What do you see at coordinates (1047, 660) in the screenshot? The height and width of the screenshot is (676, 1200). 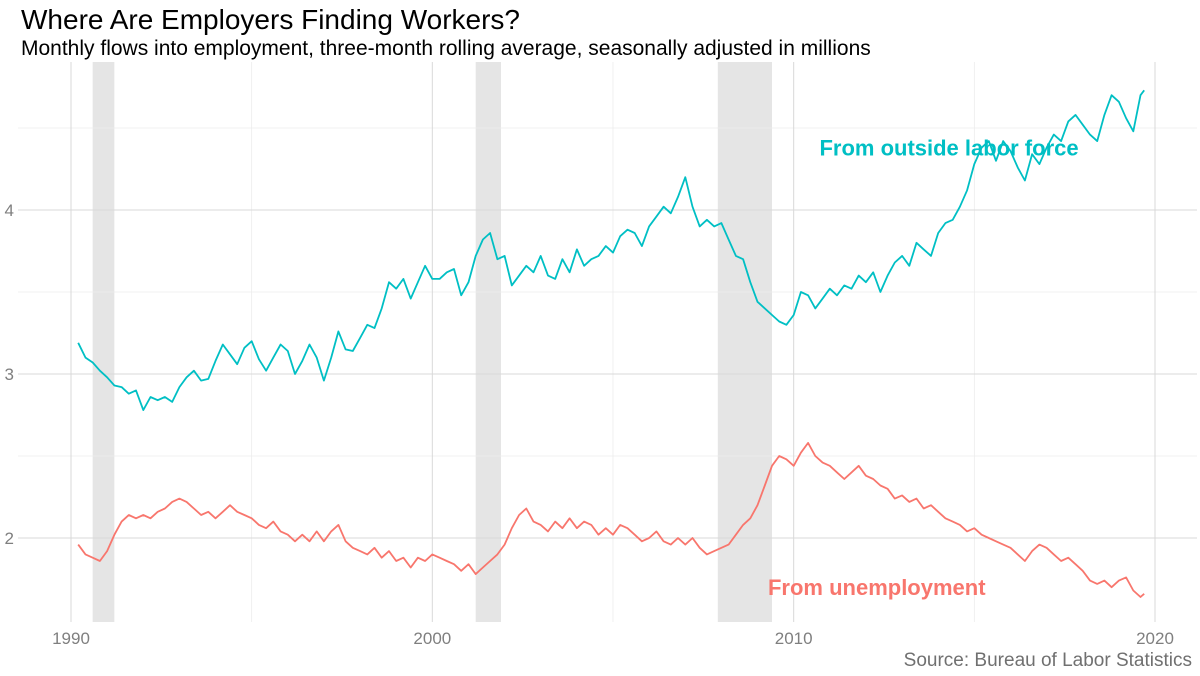 I see `source-caption: Source: Bureau of Labor Statistics` at bounding box center [1047, 660].